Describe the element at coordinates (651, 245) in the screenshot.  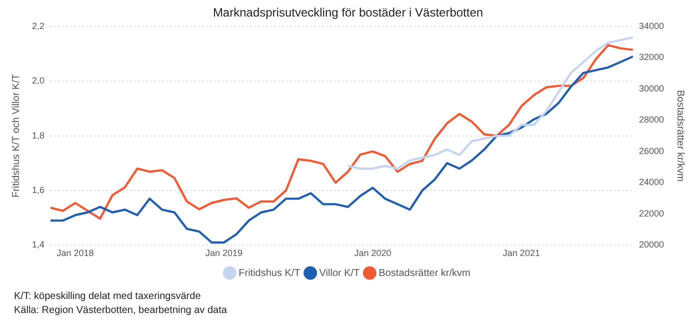
I see `y2-tick-label: 20000` at that location.